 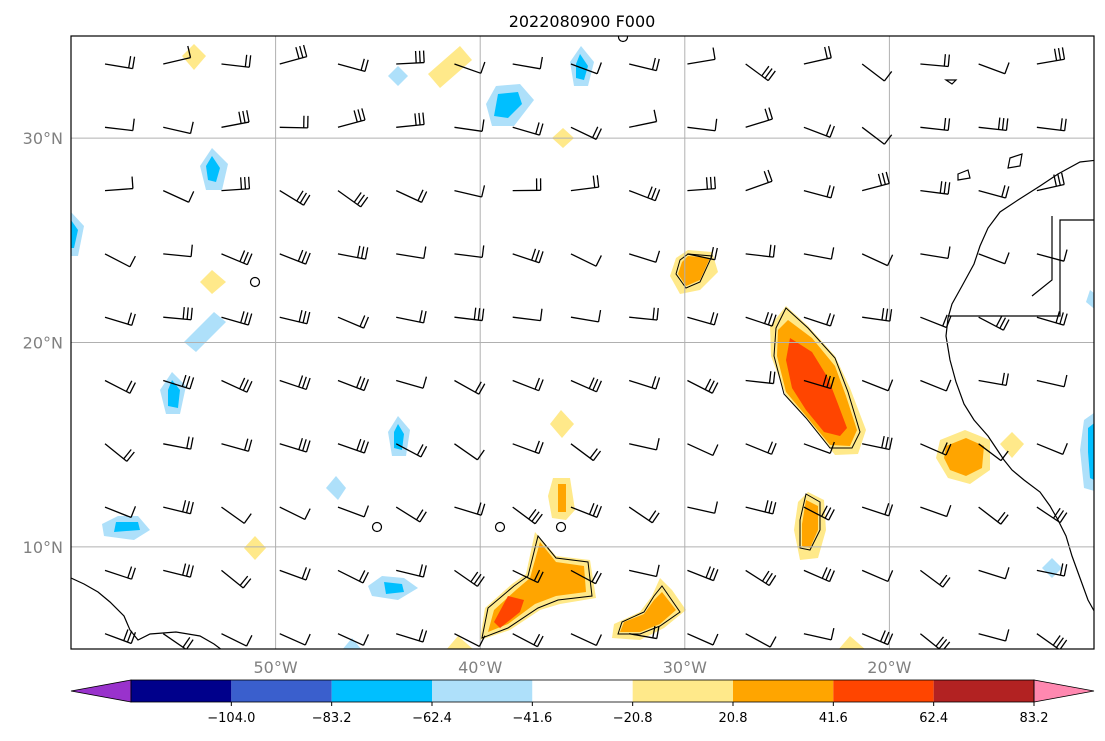 I want to click on border-line, so click(x=1021, y=268).